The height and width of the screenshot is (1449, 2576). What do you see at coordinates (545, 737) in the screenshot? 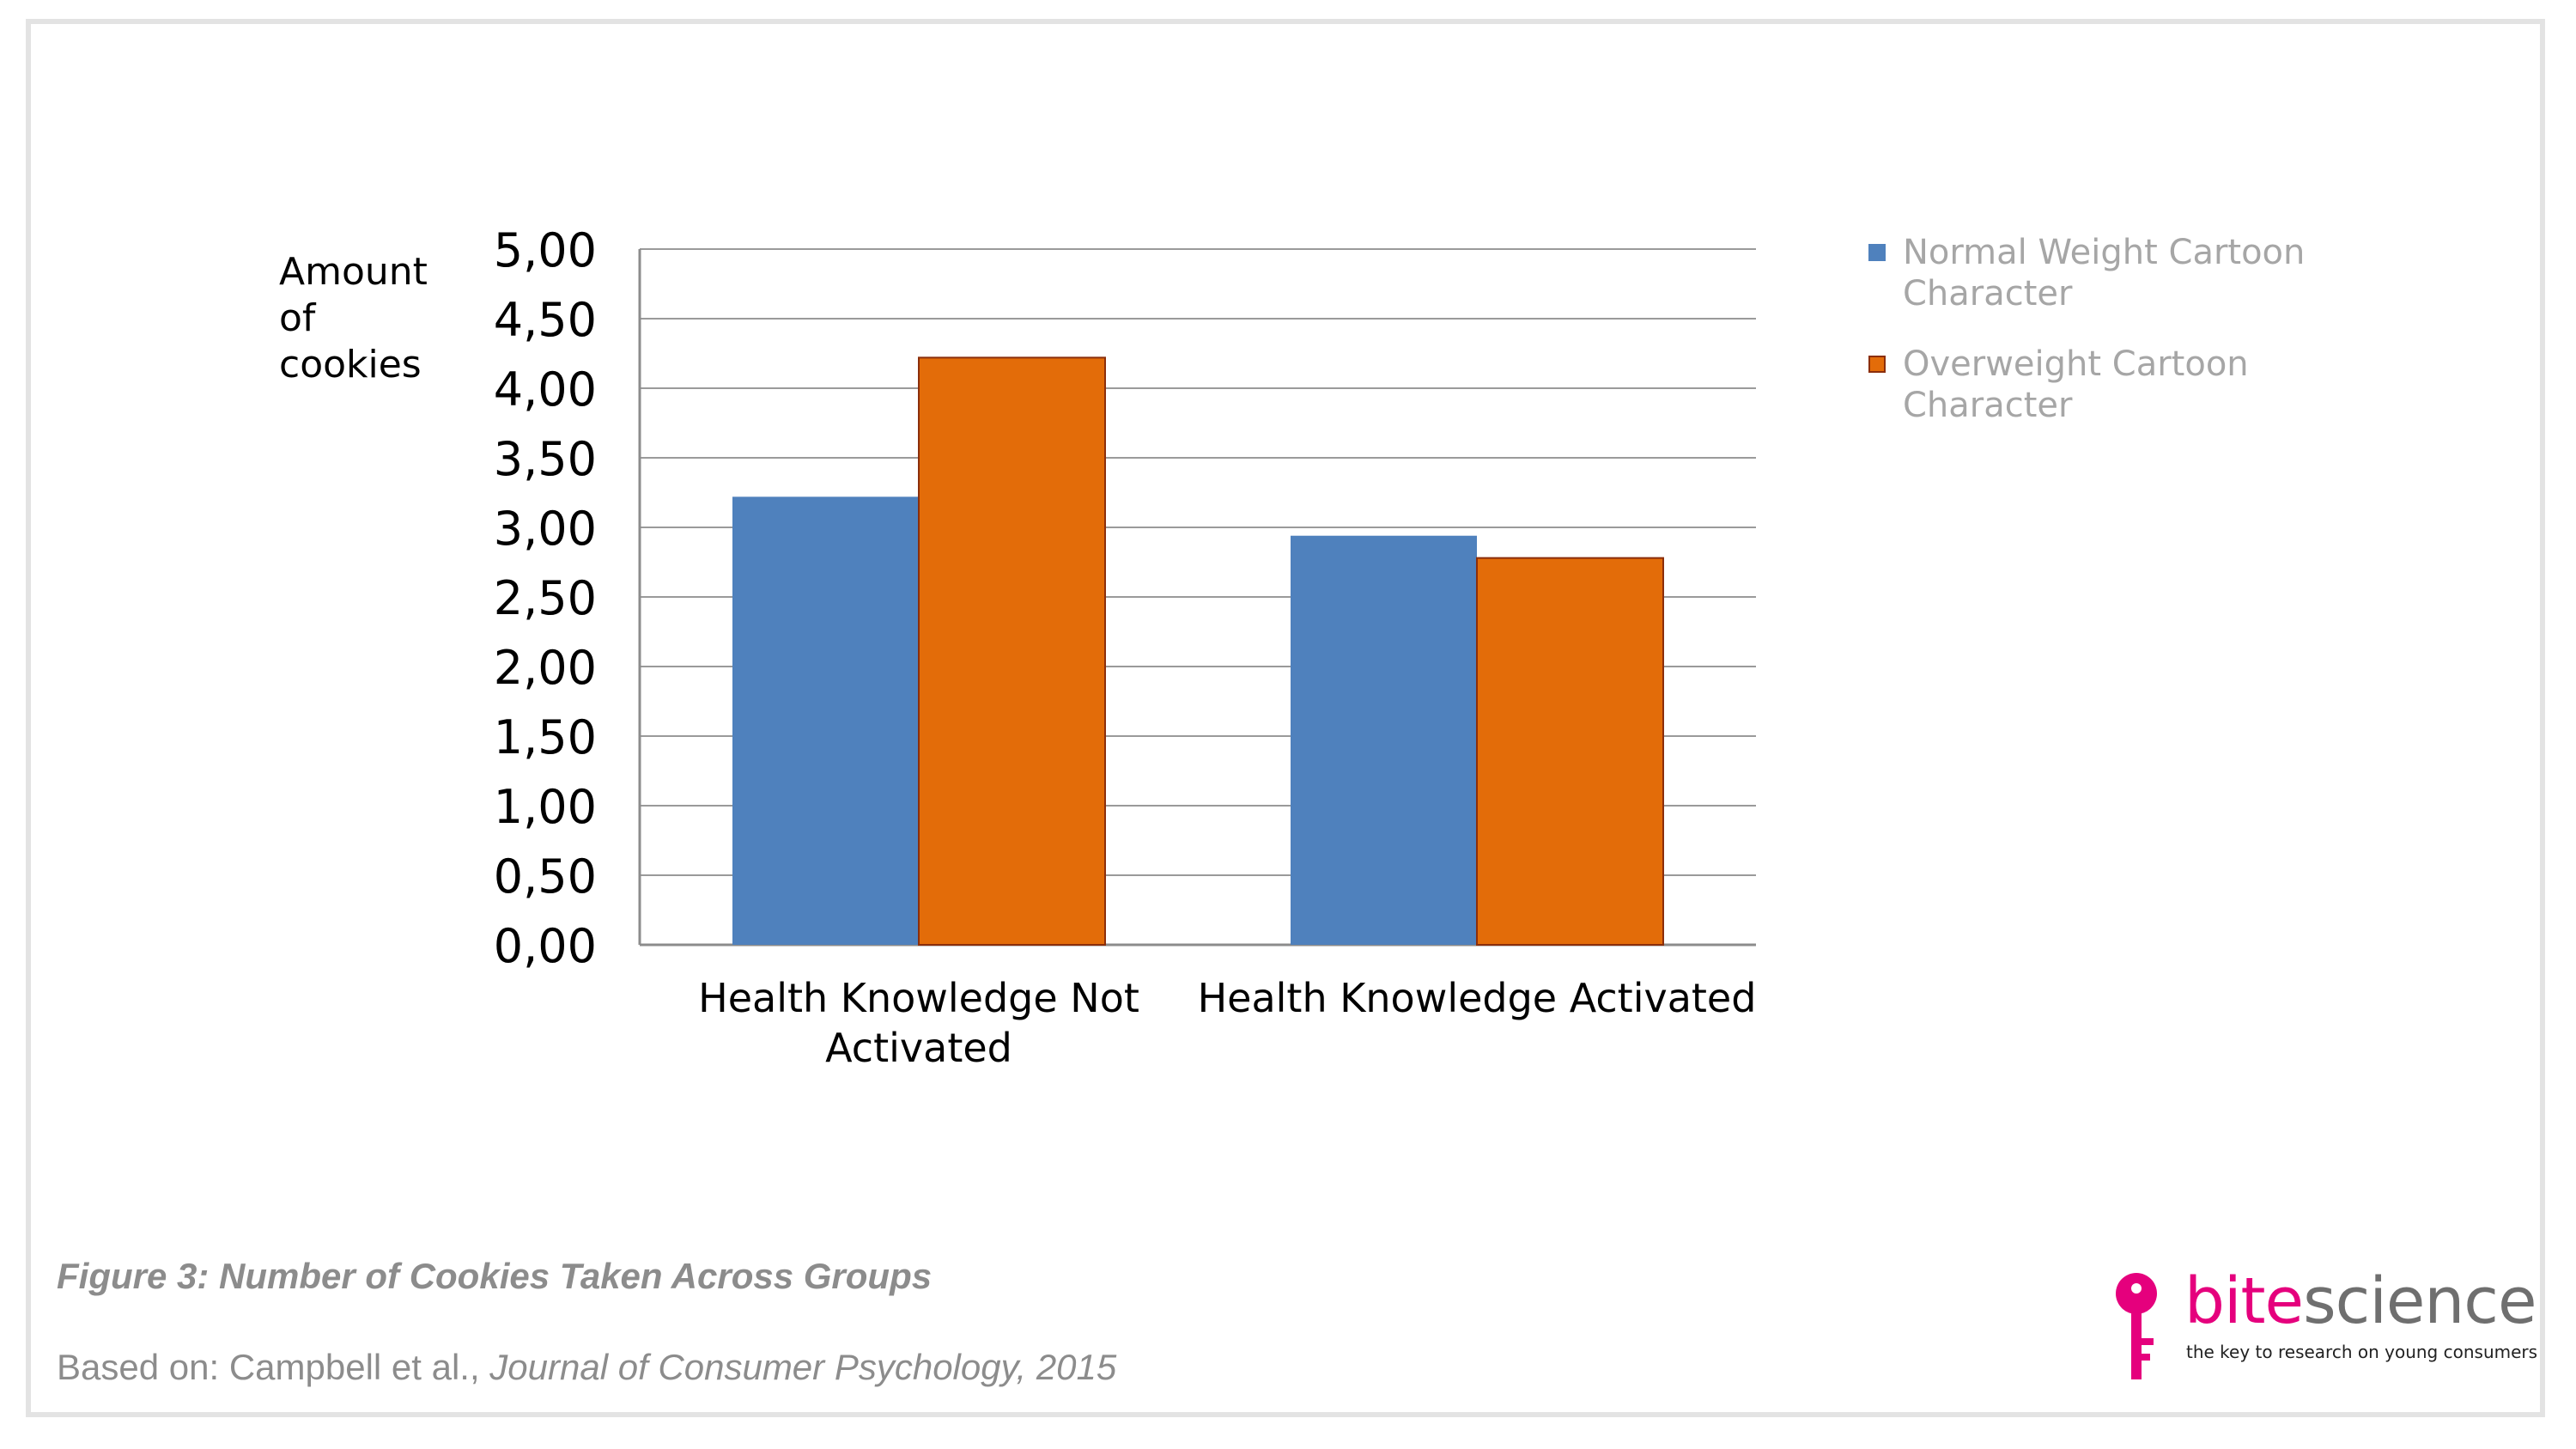
I see `y-tick-label: 1,50` at bounding box center [545, 737].